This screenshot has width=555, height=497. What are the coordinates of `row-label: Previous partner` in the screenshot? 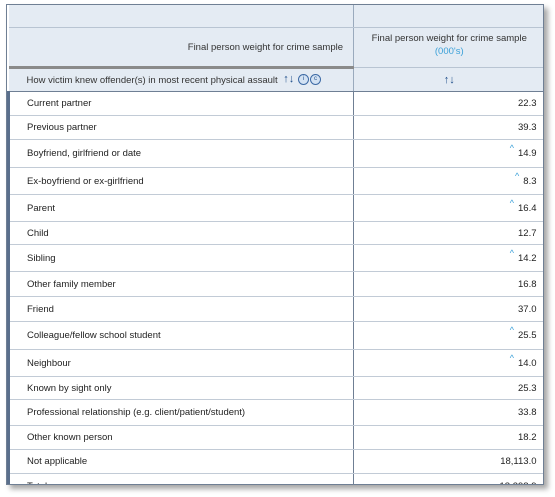 It's located at (180, 127).